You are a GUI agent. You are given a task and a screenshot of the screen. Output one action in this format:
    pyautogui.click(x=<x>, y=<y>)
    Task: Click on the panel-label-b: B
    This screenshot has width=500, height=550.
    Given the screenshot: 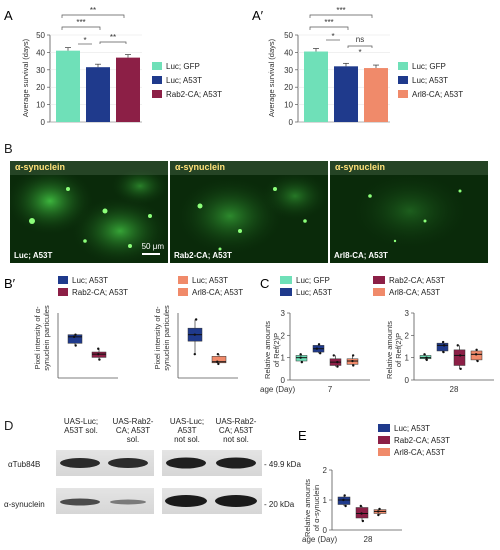 What is the action you would take?
    pyautogui.click(x=8, y=148)
    